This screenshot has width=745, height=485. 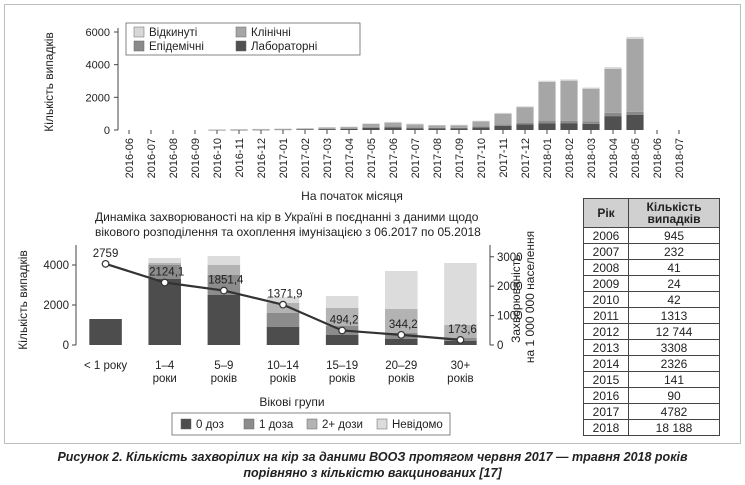 I want to click on table-cell-count: 18 188, so click(x=674, y=427).